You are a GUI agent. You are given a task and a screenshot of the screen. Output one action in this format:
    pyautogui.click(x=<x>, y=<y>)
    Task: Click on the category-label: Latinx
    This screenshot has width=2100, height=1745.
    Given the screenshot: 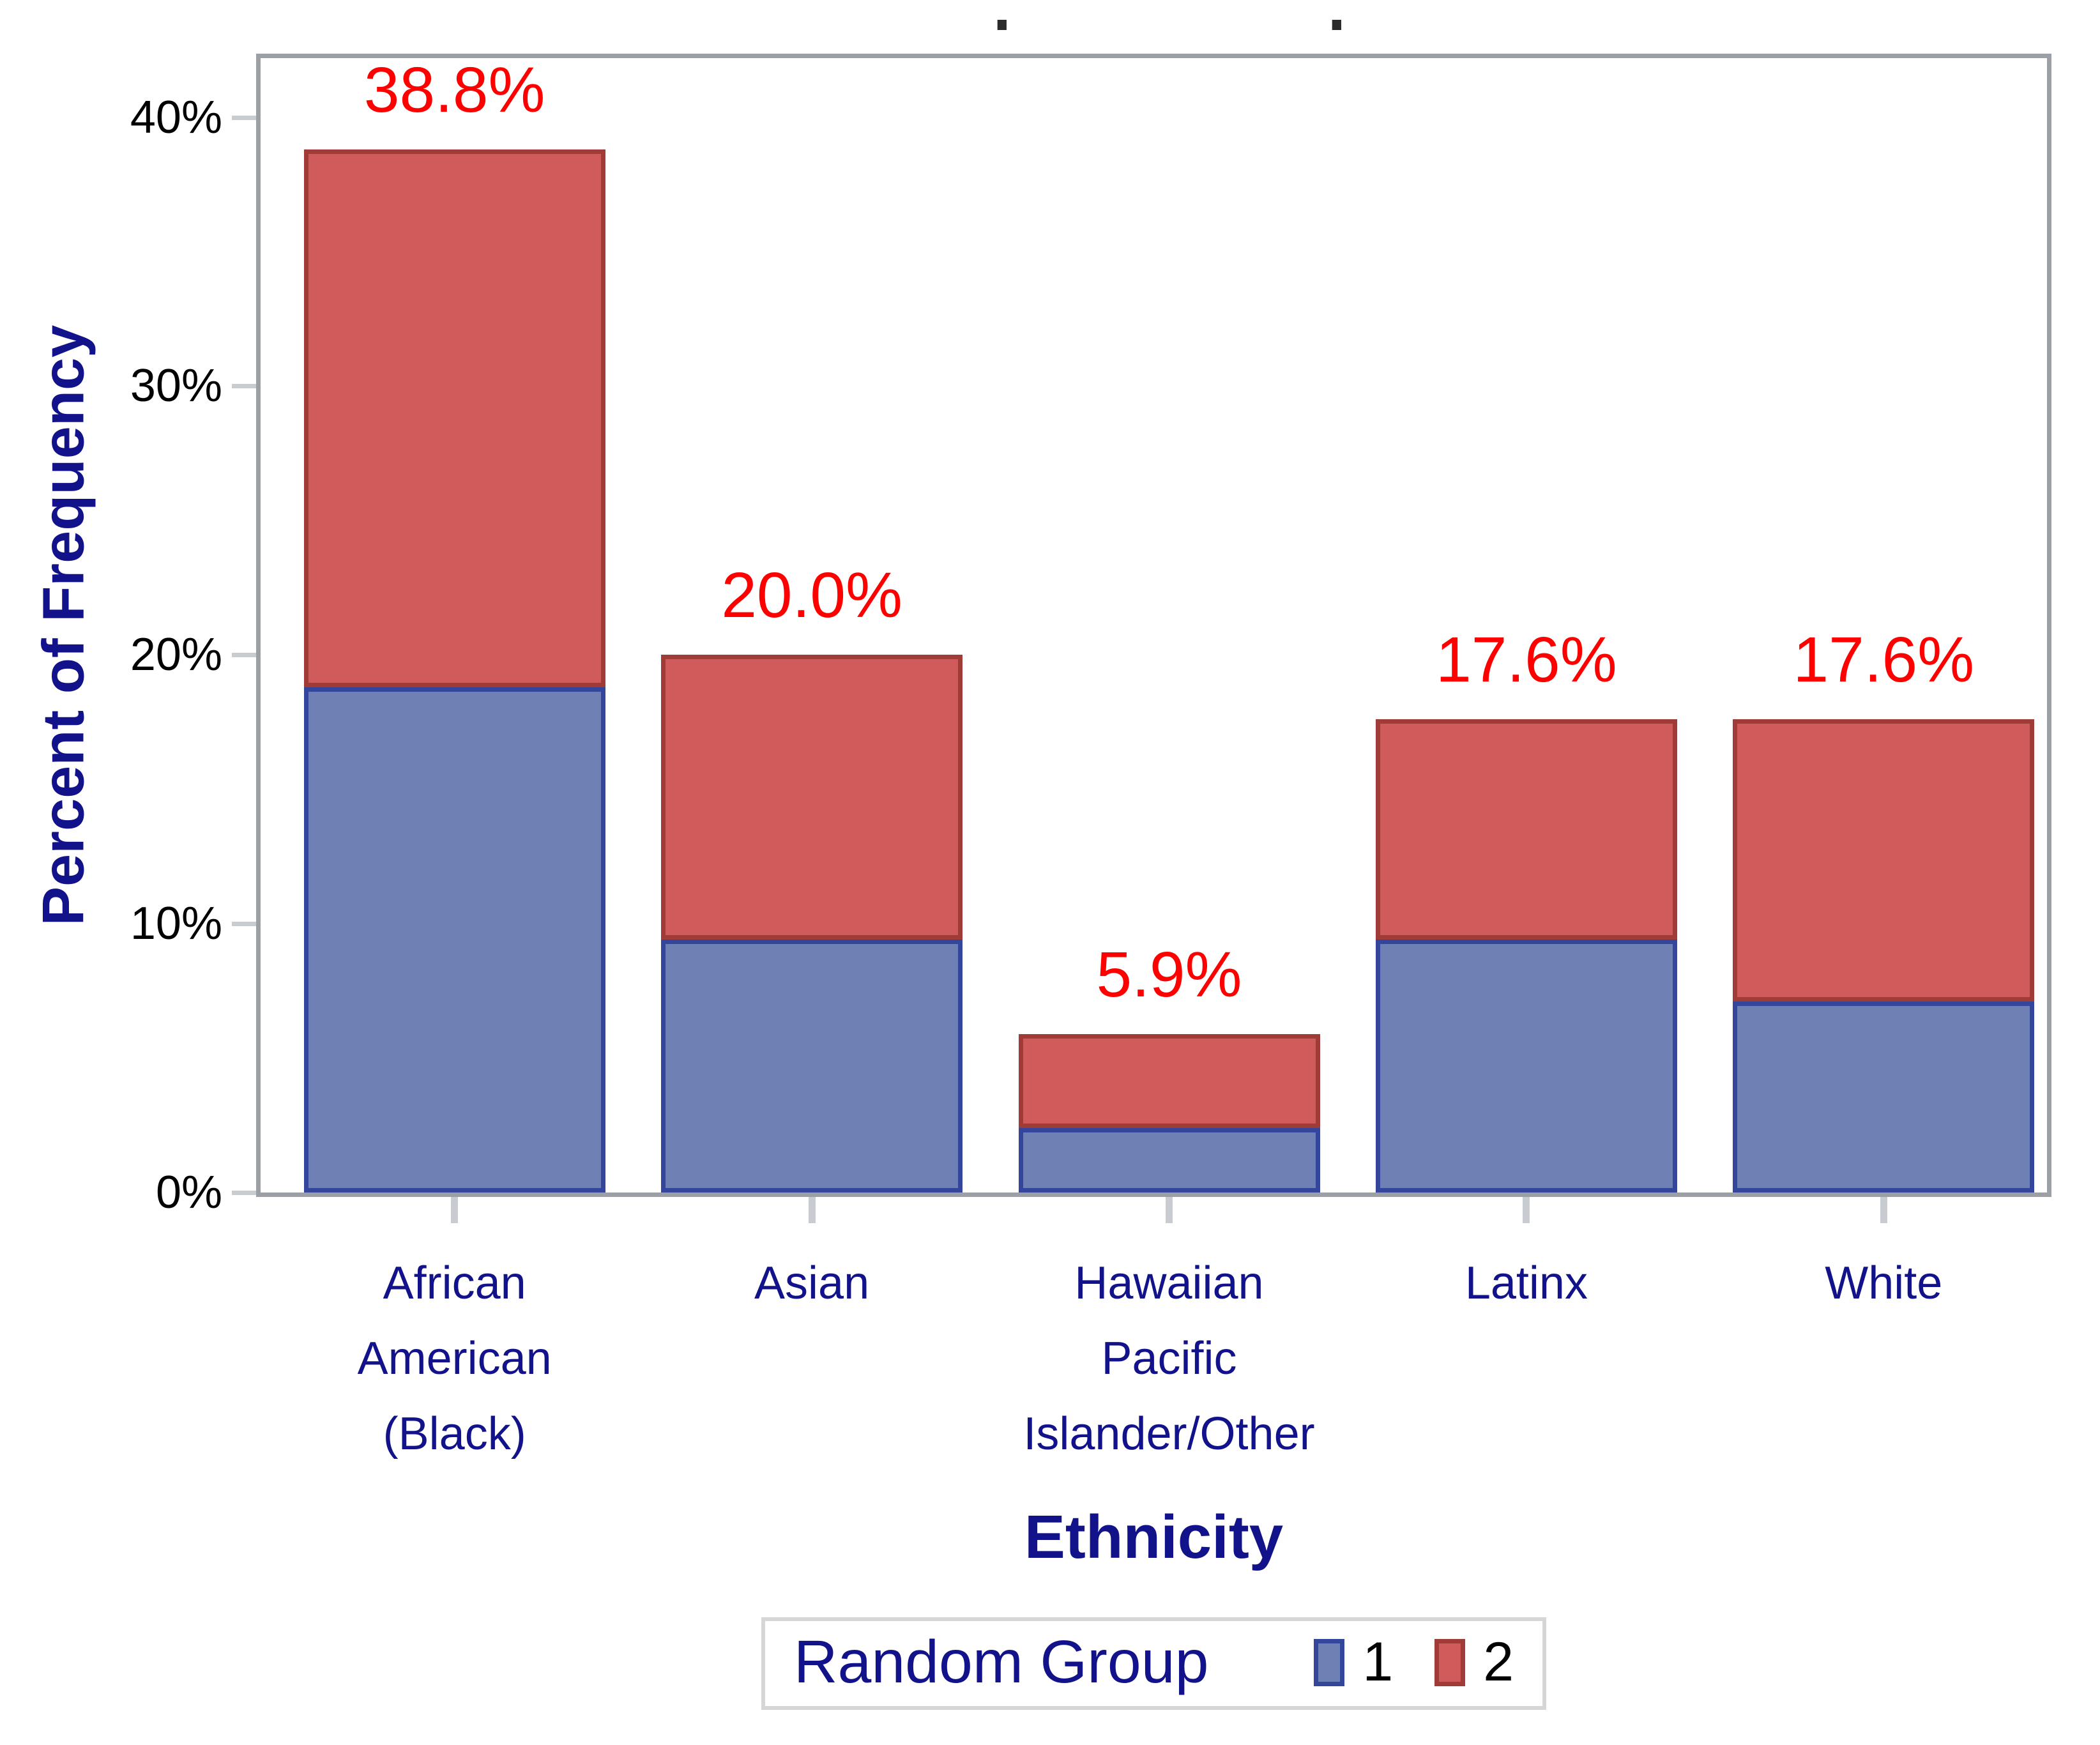 What is the action you would take?
    pyautogui.click(x=1526, y=1283)
    